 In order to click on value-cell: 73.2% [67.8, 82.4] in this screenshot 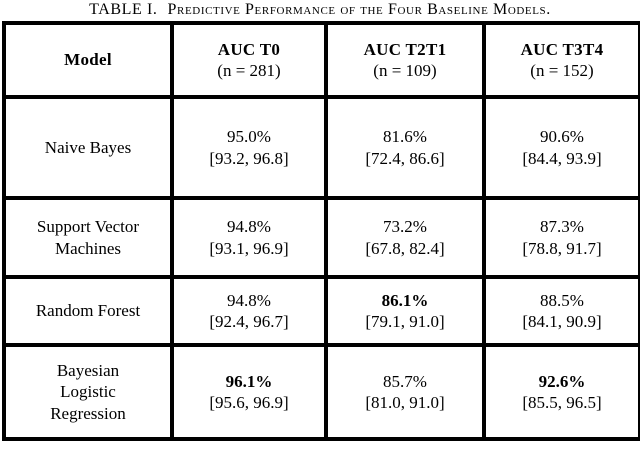, I will do `click(405, 237)`.